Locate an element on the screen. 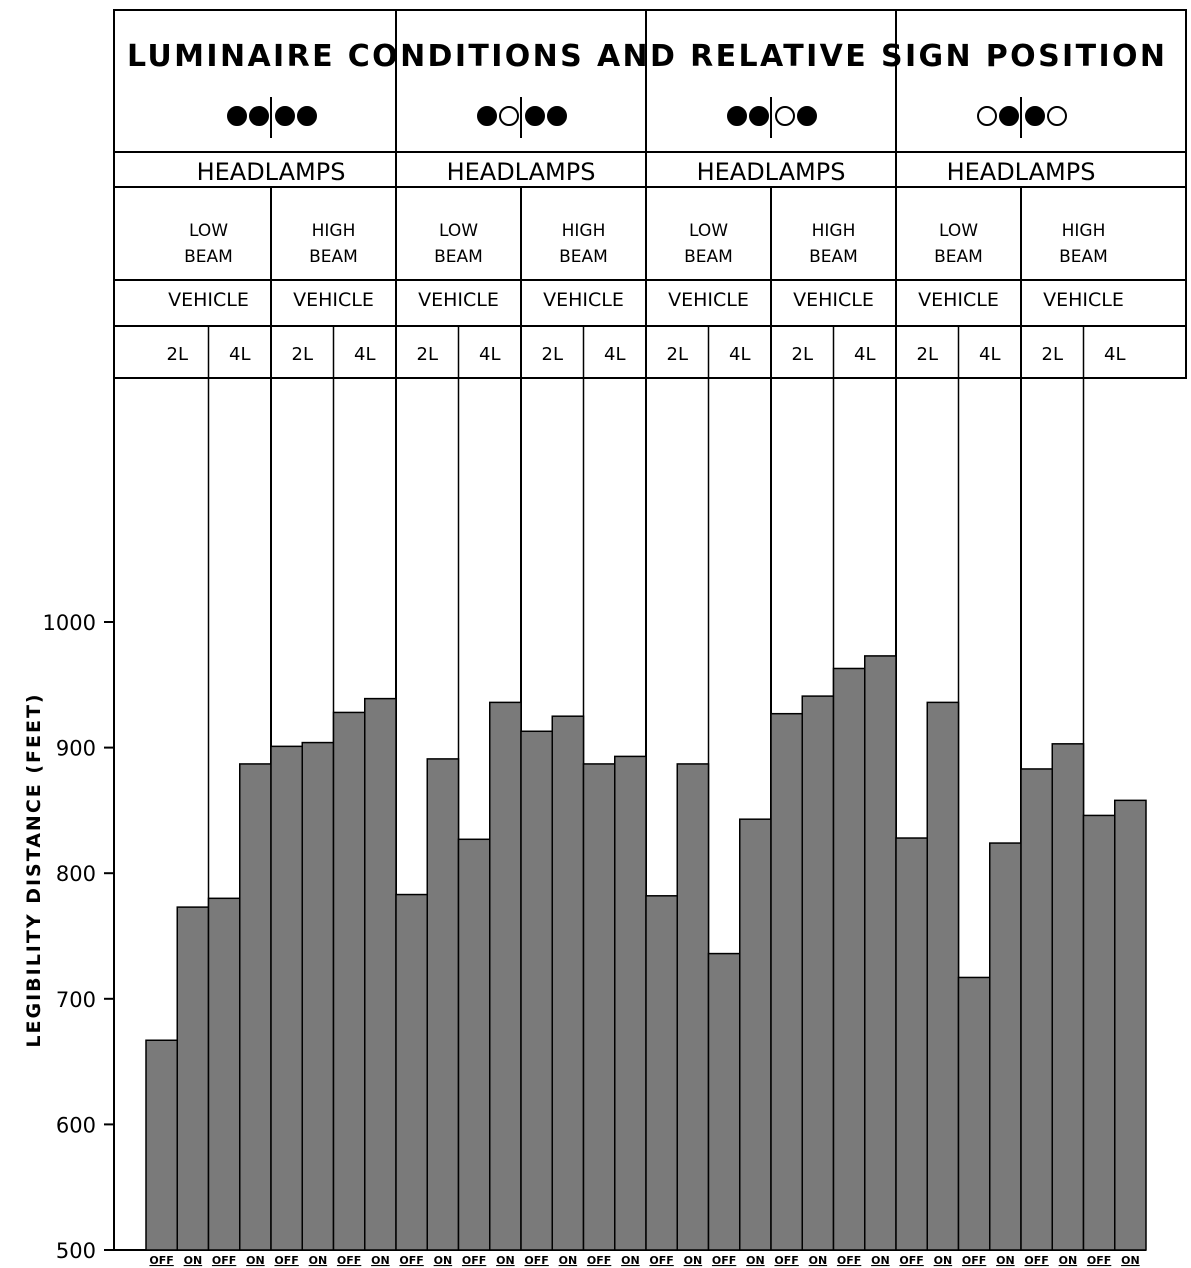 The height and width of the screenshot is (1268, 1191). y-tick-label: 1000 is located at coordinates (69, 623).